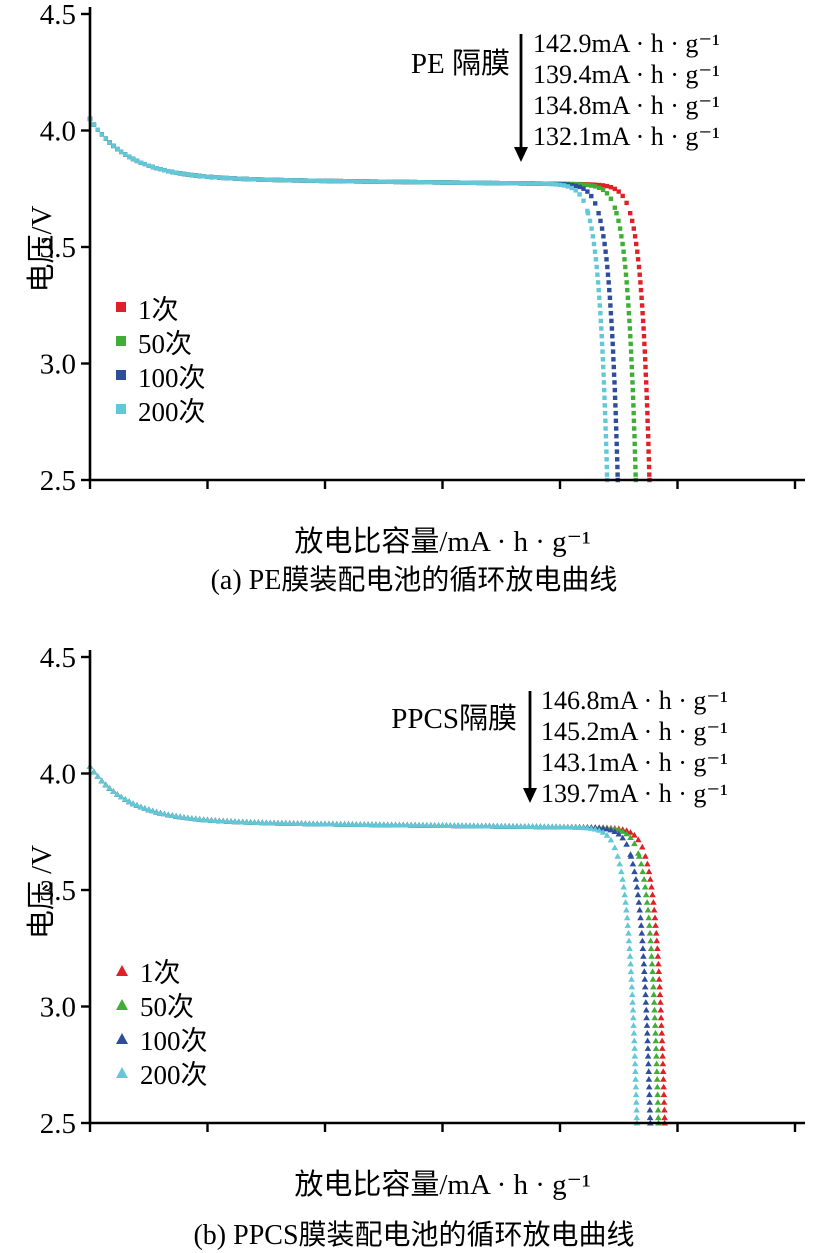  I want to click on legend-b: 1次 50次 100次 200次, so click(162, 1021).